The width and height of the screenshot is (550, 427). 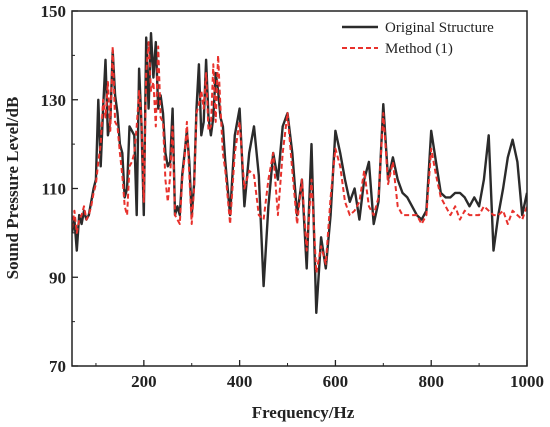 What do you see at coordinates (144, 381) in the screenshot?
I see `x-tick-label: 200` at bounding box center [144, 381].